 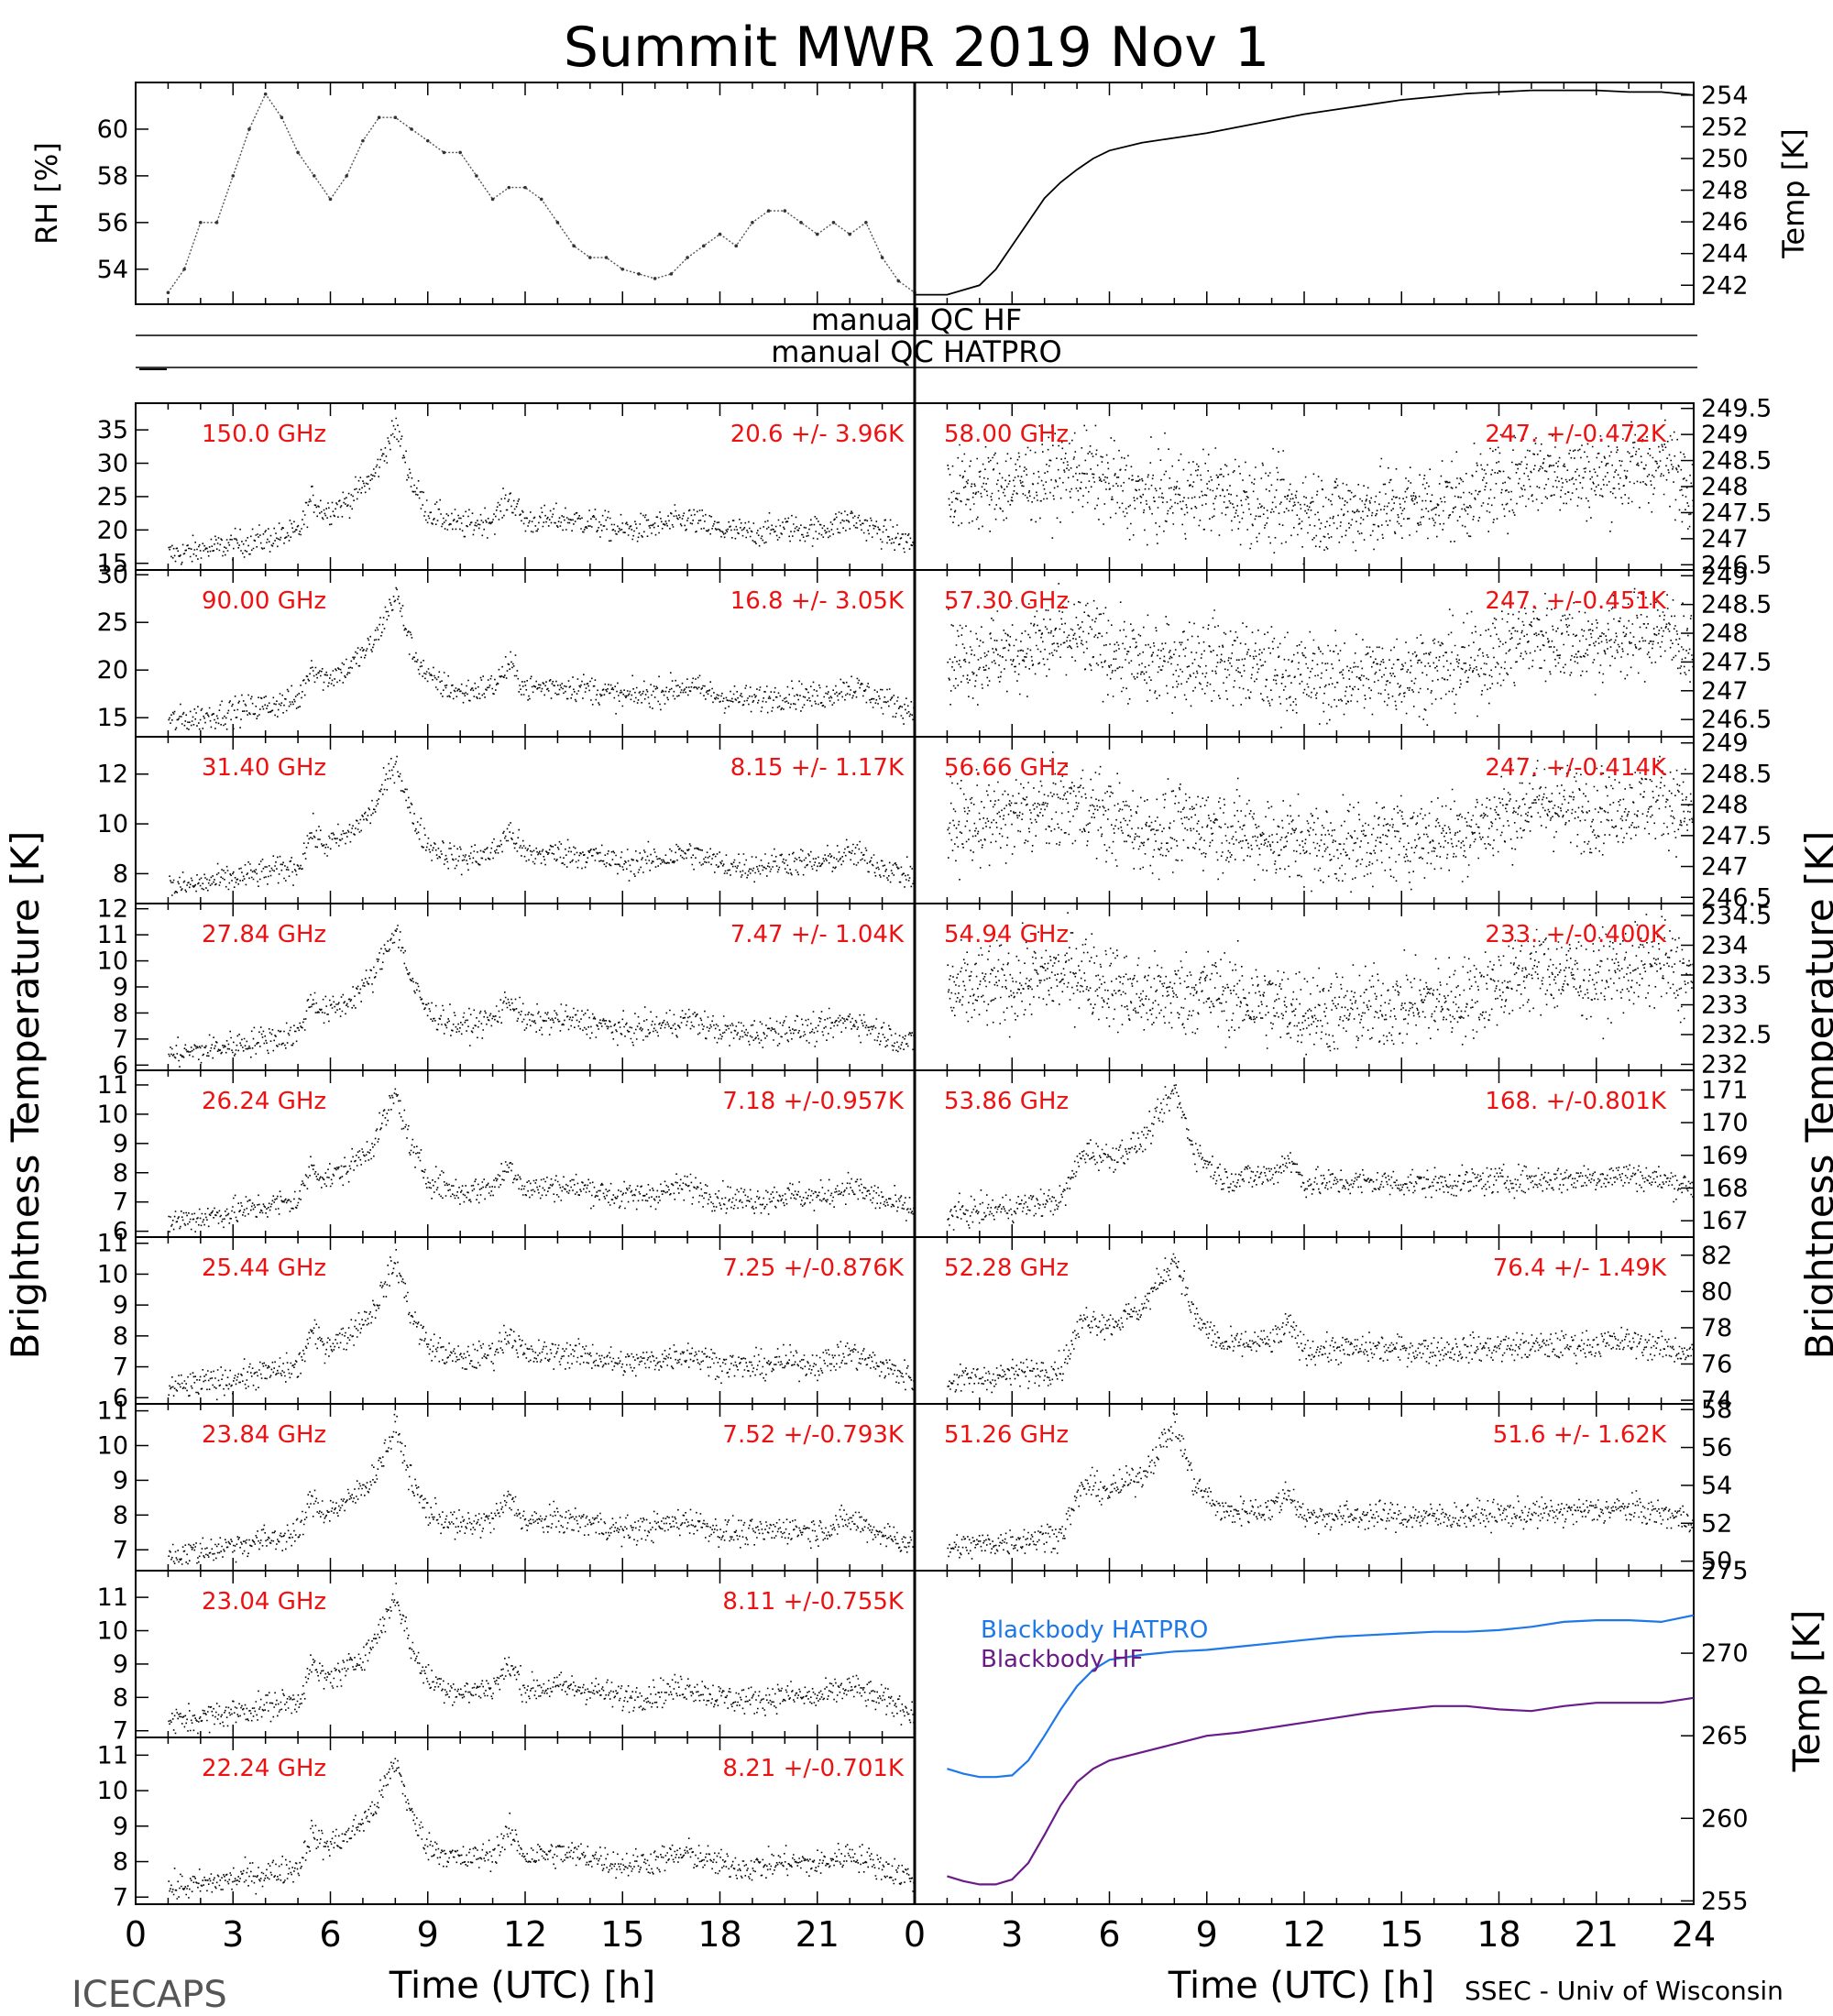 What do you see at coordinates (1321, 1157) in the screenshot?
I see `b5386-trace` at bounding box center [1321, 1157].